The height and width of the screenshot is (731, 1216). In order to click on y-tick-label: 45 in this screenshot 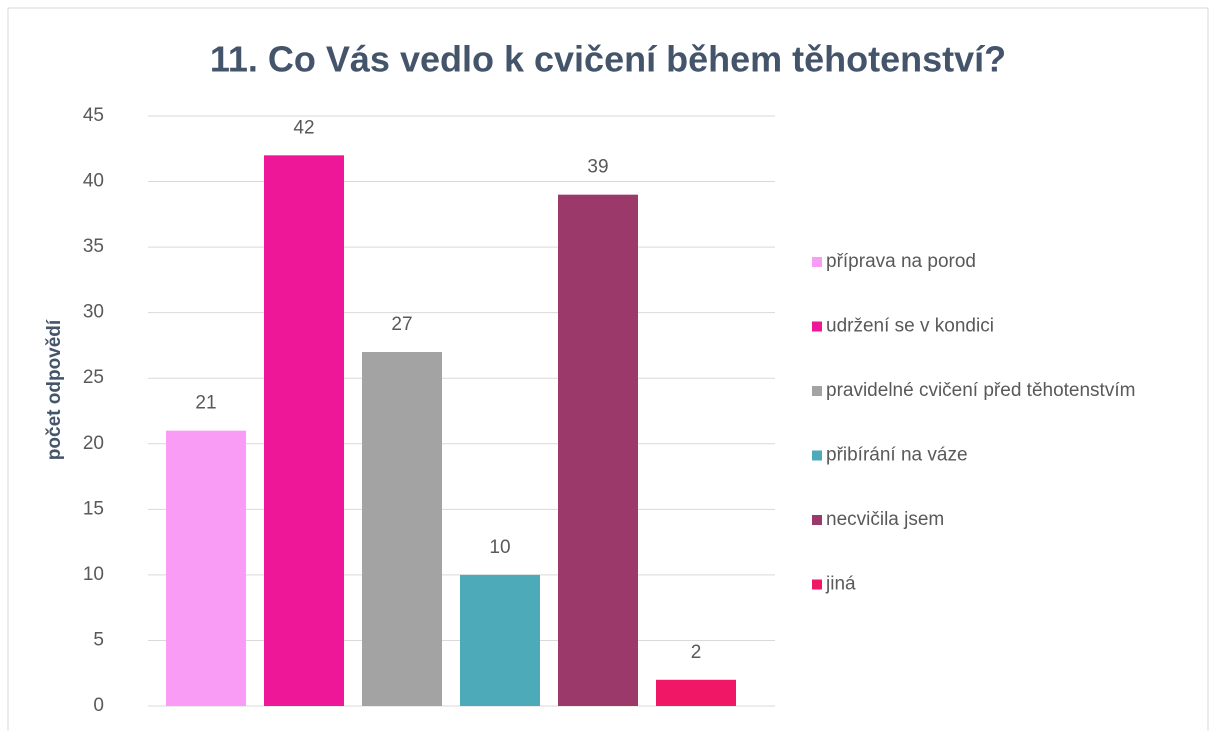, I will do `click(93, 115)`.